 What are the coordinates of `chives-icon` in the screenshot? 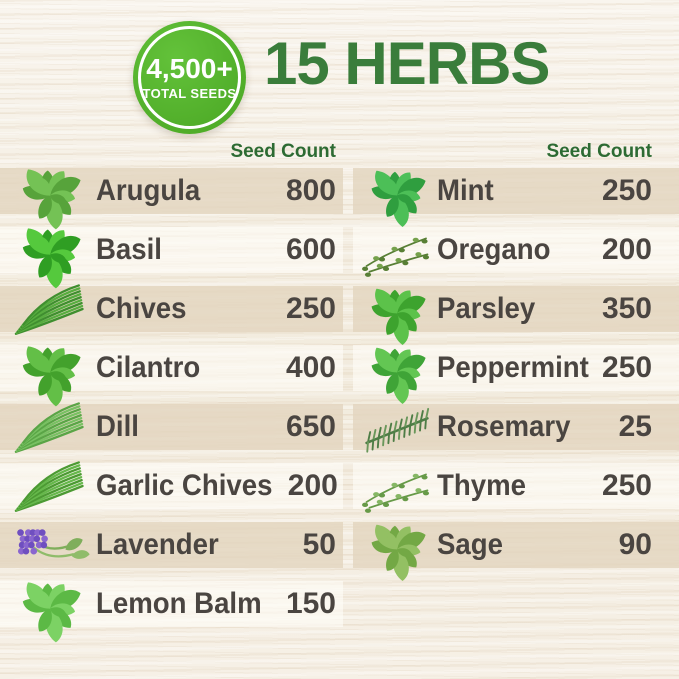 It's located at (48, 309).